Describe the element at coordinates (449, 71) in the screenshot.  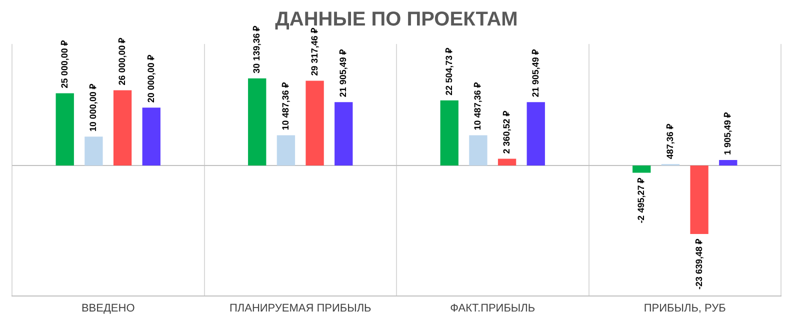
I see `data-label: 22 504,73 ₽` at that location.